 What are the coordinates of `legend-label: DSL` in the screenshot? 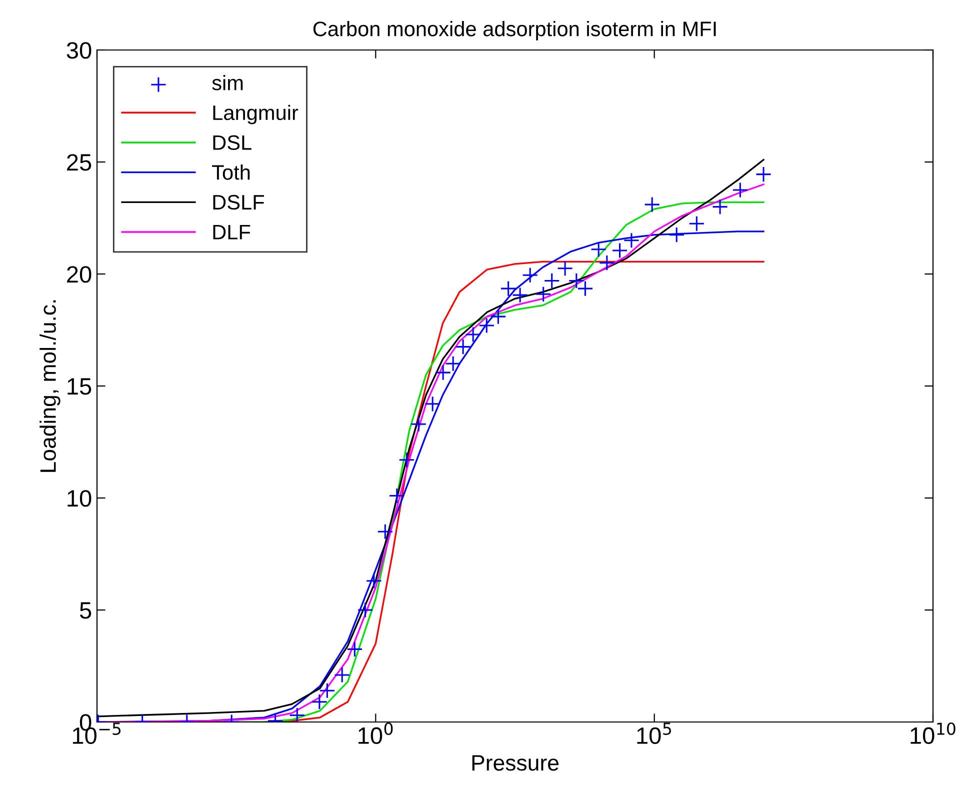 It's located at (232, 142).